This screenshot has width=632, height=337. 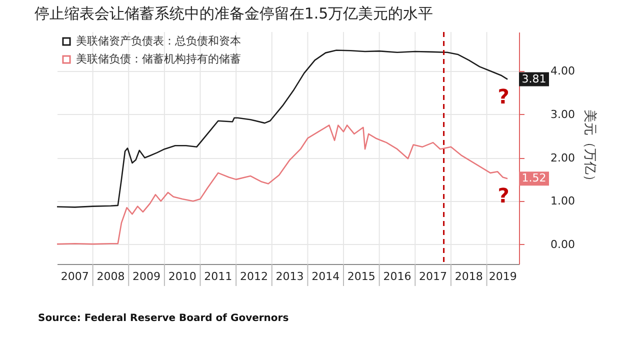 I want to click on x-tick-label: 2009, so click(x=146, y=276).